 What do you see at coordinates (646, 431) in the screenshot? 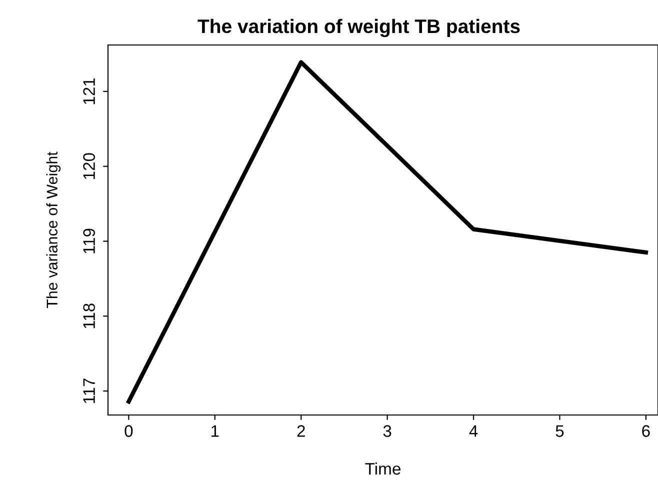
I see `x-tick-label: 6` at bounding box center [646, 431].